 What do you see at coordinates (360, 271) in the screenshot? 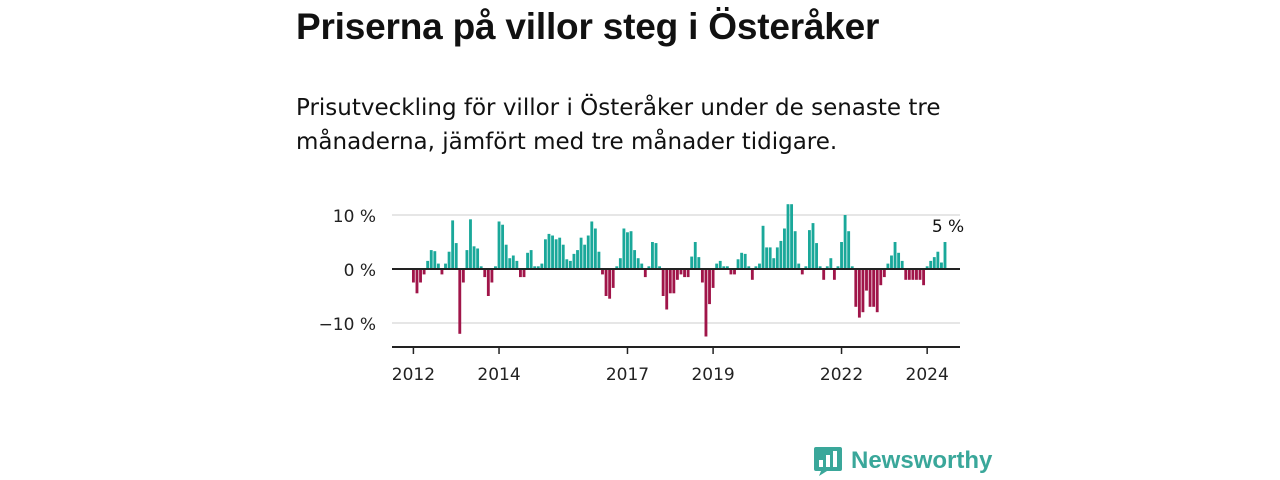
I see `y-tick-label: 0 %` at bounding box center [360, 271].